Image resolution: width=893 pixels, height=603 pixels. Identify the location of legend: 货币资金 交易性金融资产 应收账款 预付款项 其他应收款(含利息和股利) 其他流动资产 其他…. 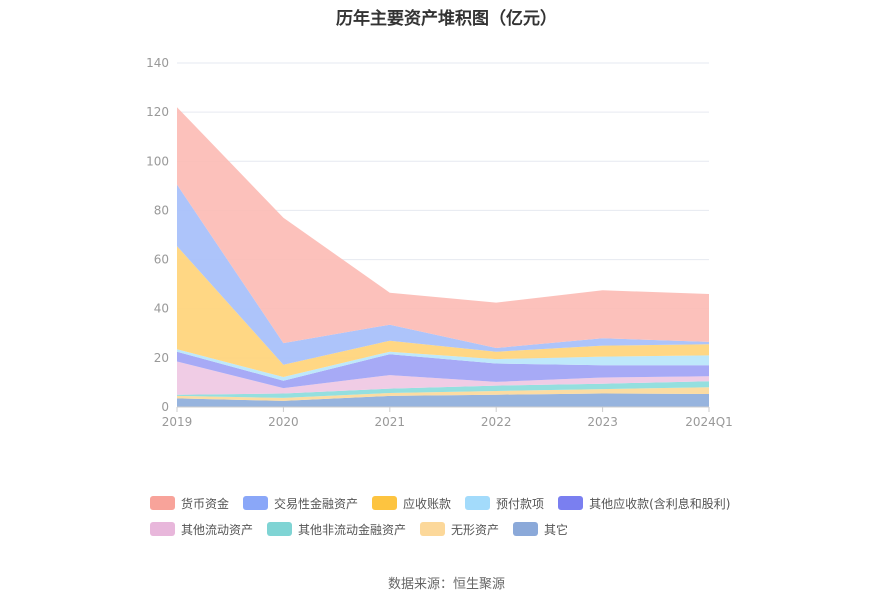
(460, 516).